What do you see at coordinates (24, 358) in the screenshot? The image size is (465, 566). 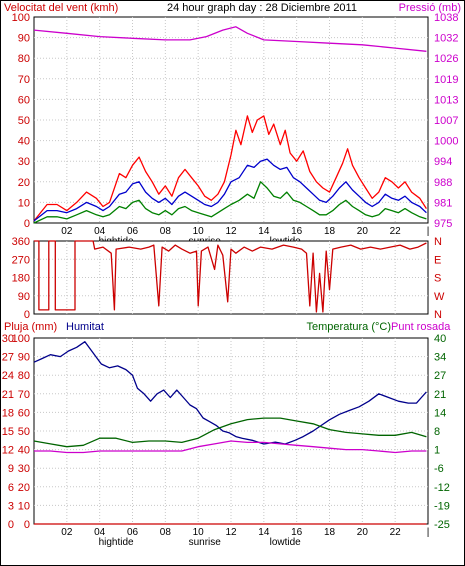 I see `panel-2-left-tick-label: 90` at bounding box center [24, 358].